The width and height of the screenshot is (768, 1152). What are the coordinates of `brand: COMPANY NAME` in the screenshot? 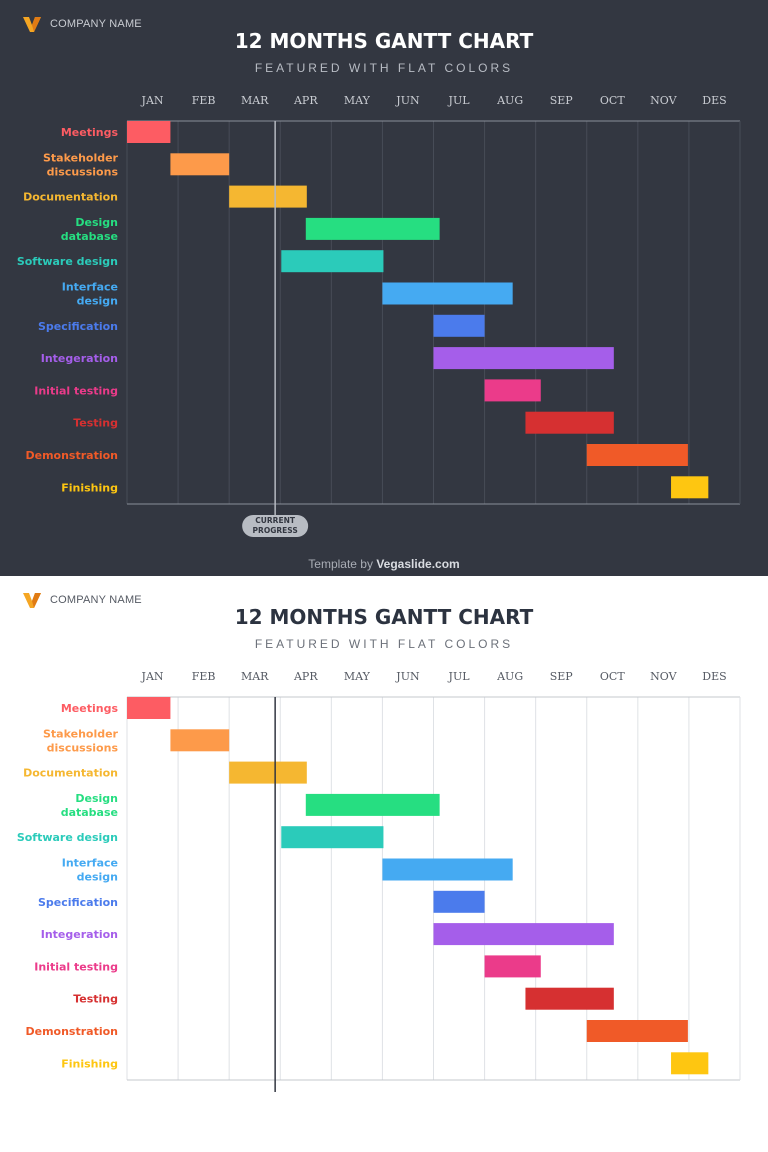 It's located at (82, 600).